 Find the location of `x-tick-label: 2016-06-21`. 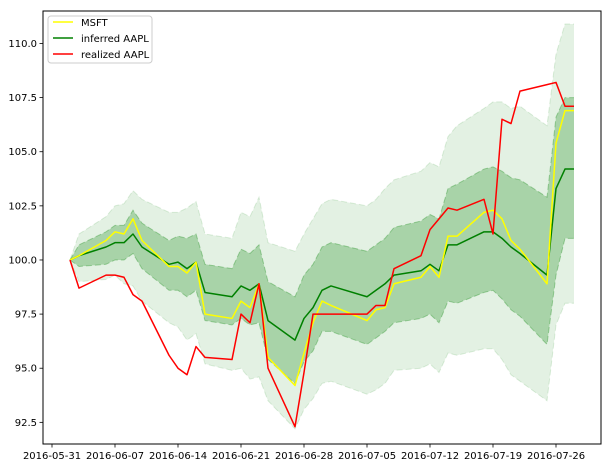

x-tick-label: 2016-06-21 is located at coordinates (241, 456).